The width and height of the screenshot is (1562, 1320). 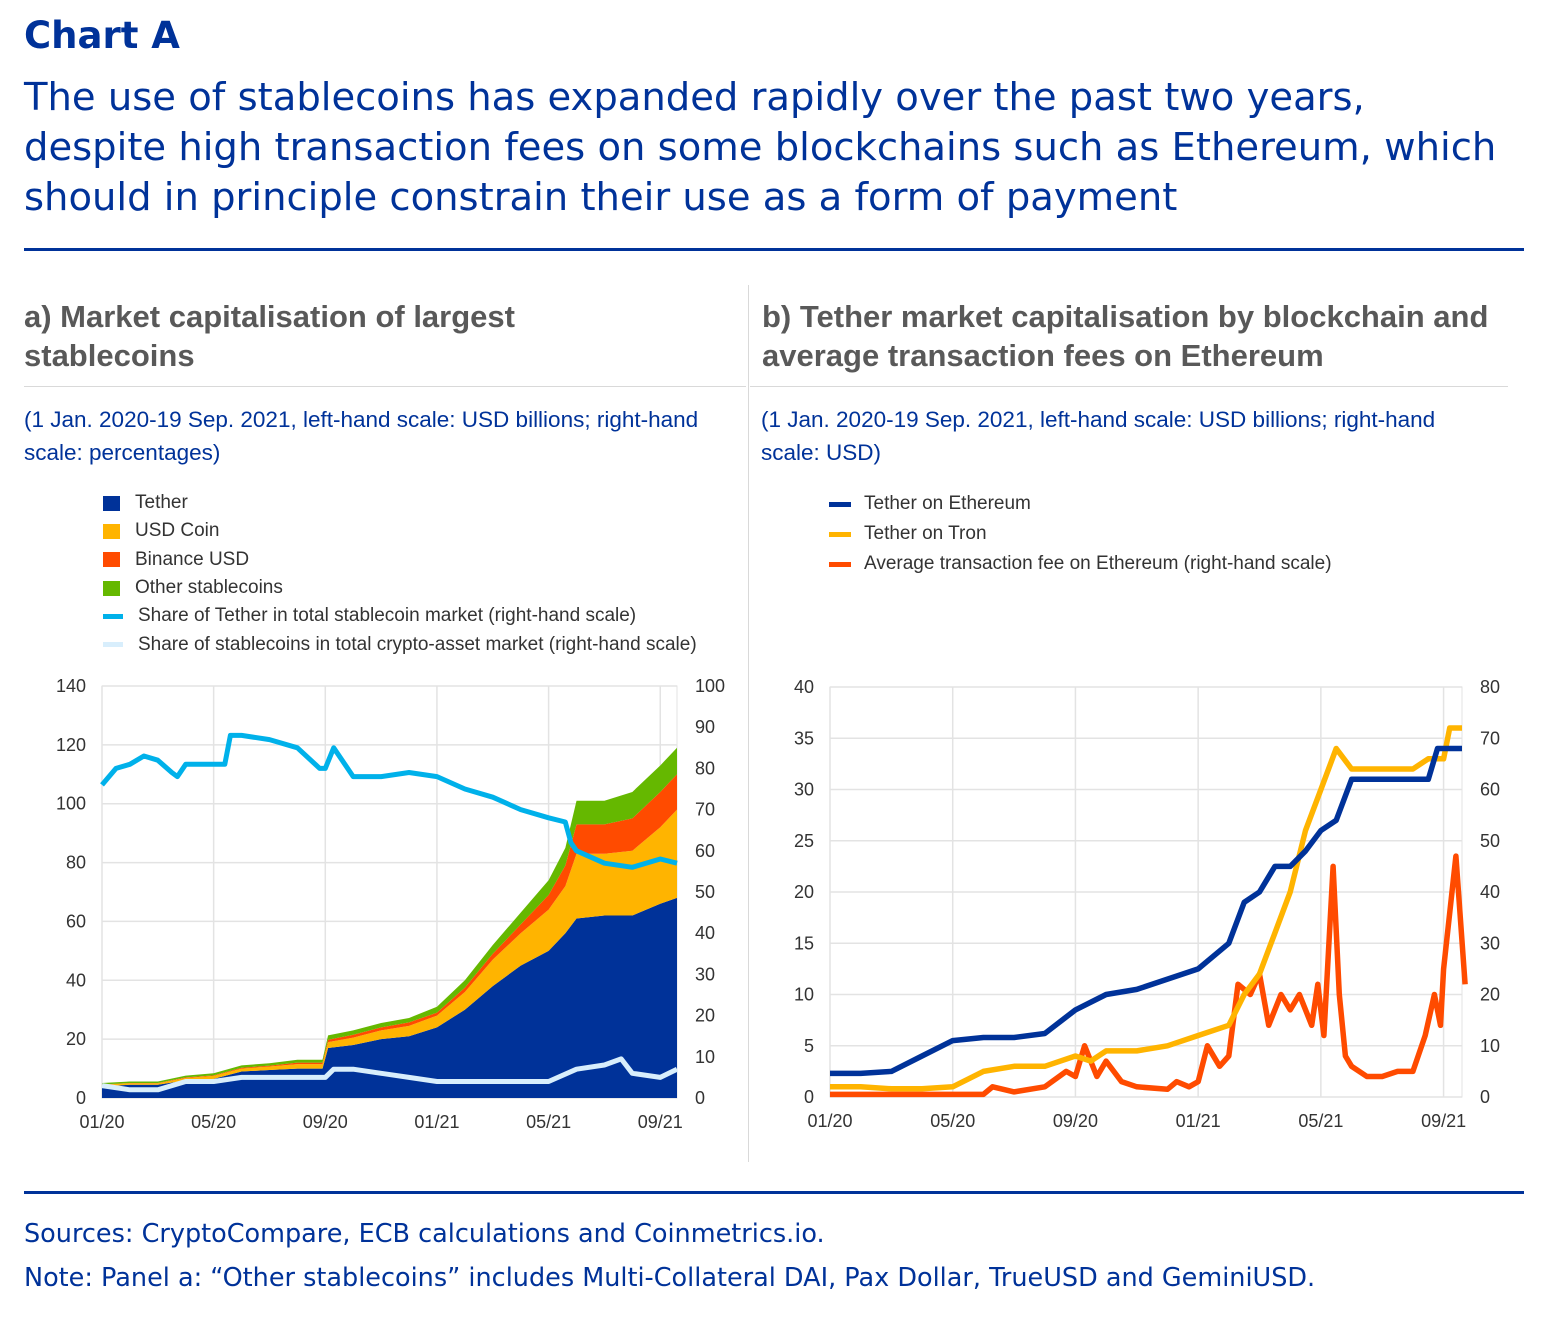 I want to click on legend-label: Binance USD, so click(x=192, y=559).